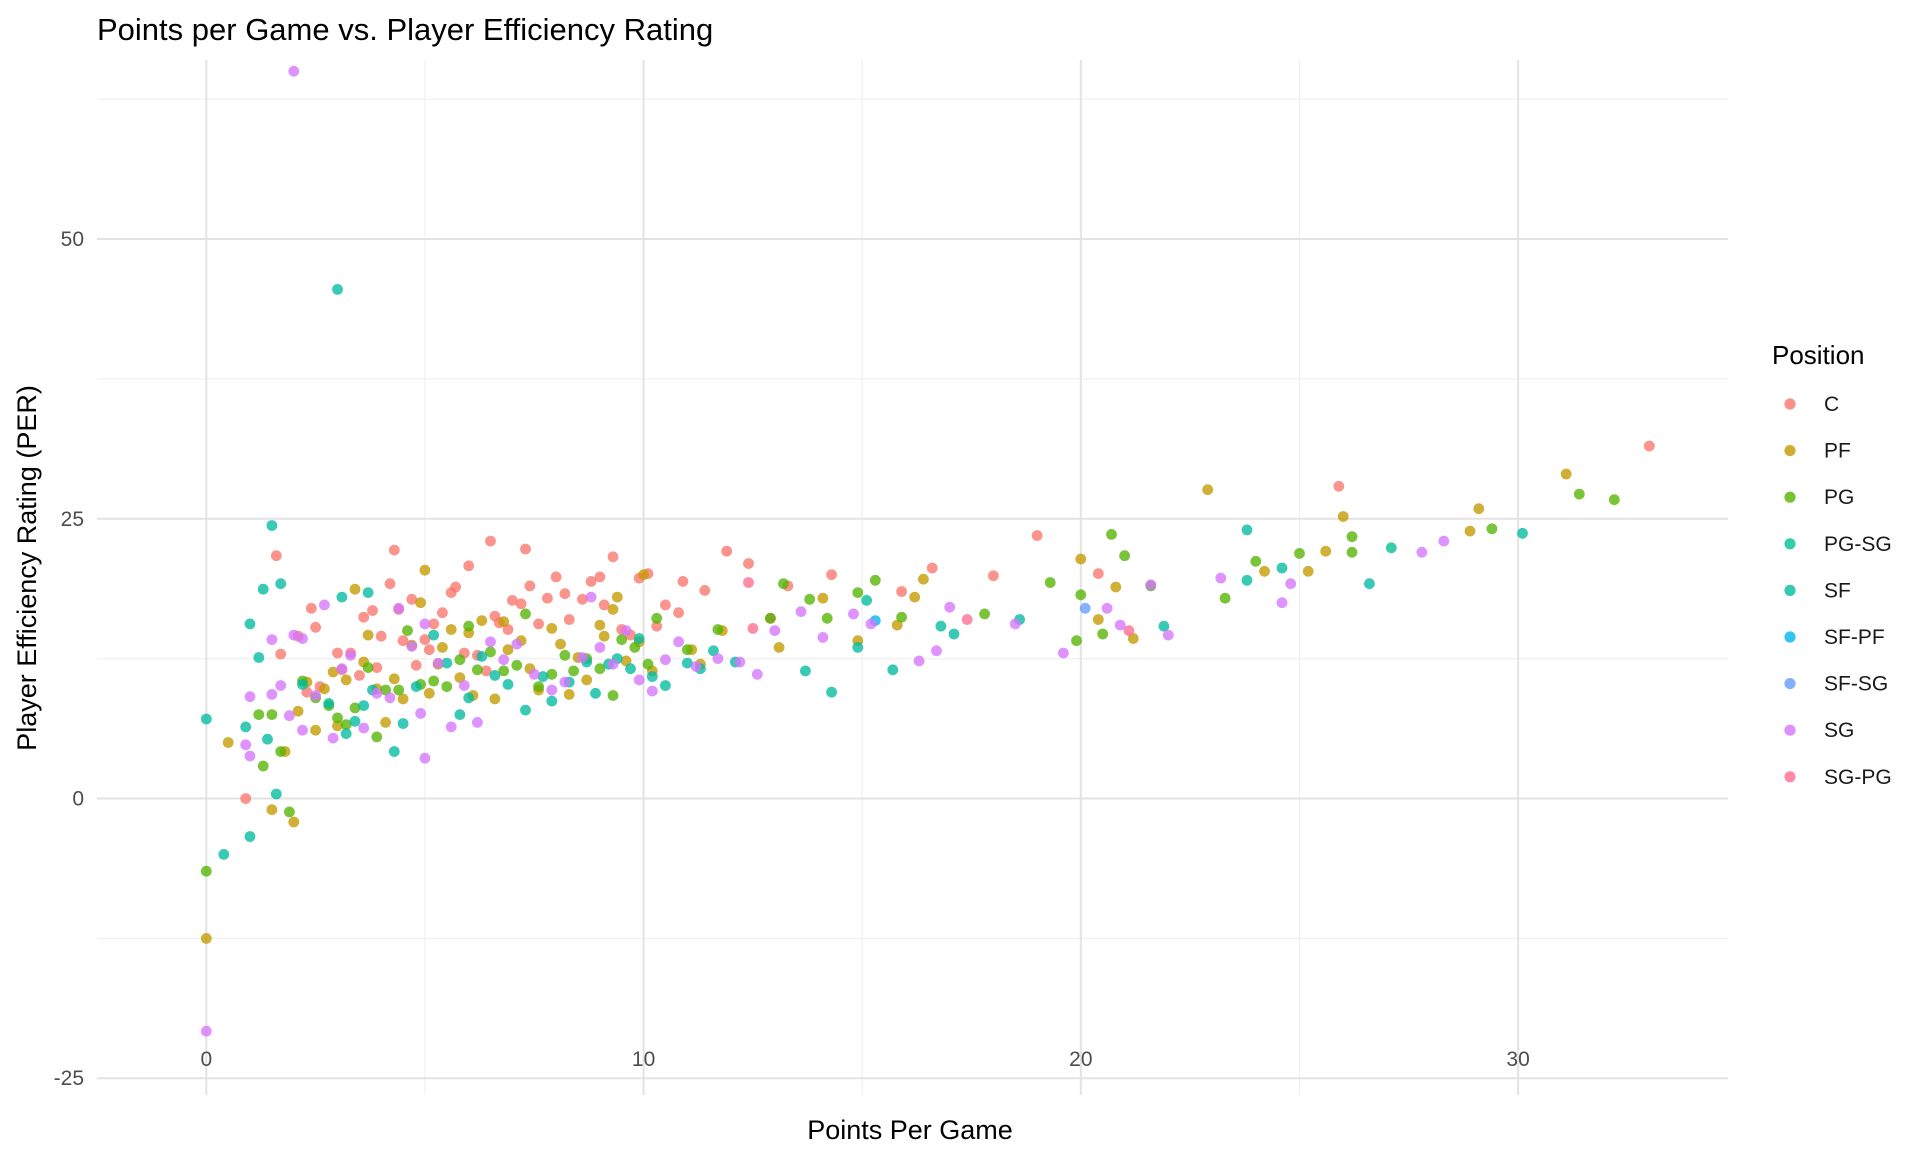 Image resolution: width=1920 pixels, height=1152 pixels. I want to click on legend-label: SG, so click(1839, 730).